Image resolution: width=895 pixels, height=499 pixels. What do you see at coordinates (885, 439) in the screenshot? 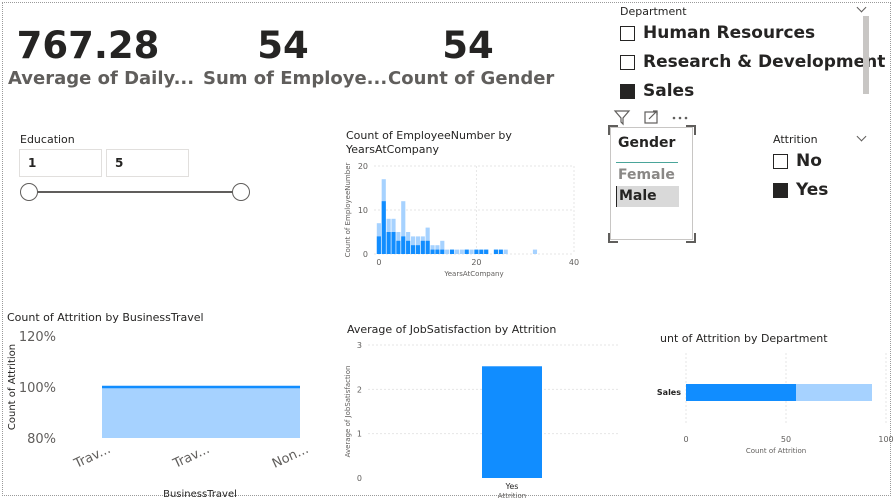
I see `x-tick-label: 100` at bounding box center [885, 439].